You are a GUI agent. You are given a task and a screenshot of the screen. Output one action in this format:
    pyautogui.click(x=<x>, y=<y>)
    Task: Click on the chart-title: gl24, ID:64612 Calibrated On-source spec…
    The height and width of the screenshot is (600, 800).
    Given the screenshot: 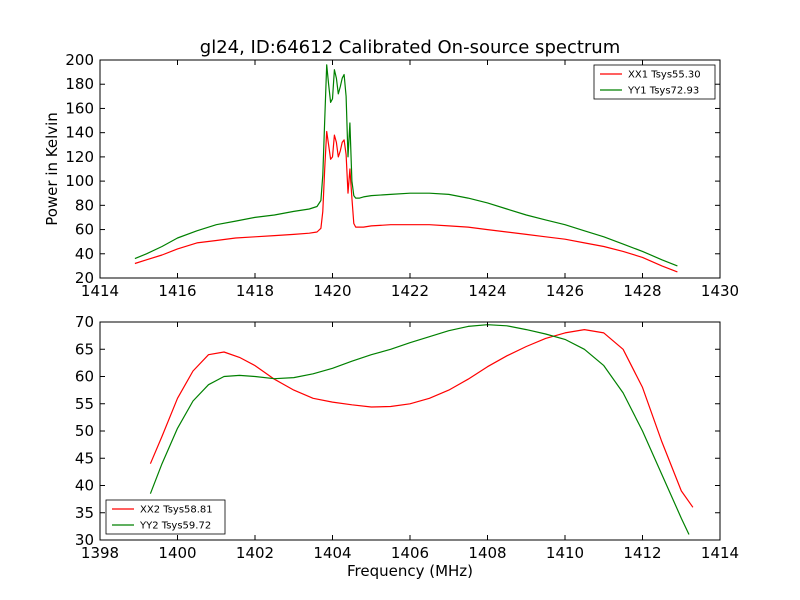 What is the action you would take?
    pyautogui.click(x=410, y=47)
    